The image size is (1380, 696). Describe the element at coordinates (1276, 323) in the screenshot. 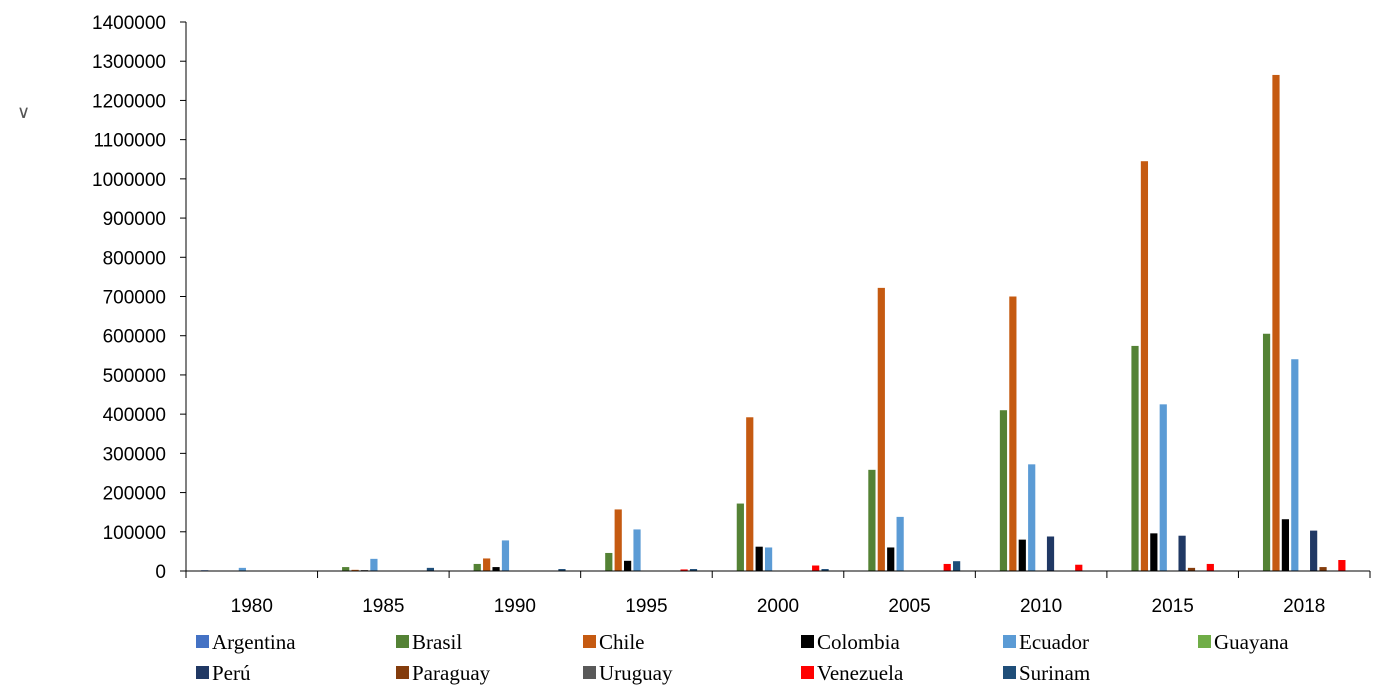

I see `bar-chile-2018` at that location.